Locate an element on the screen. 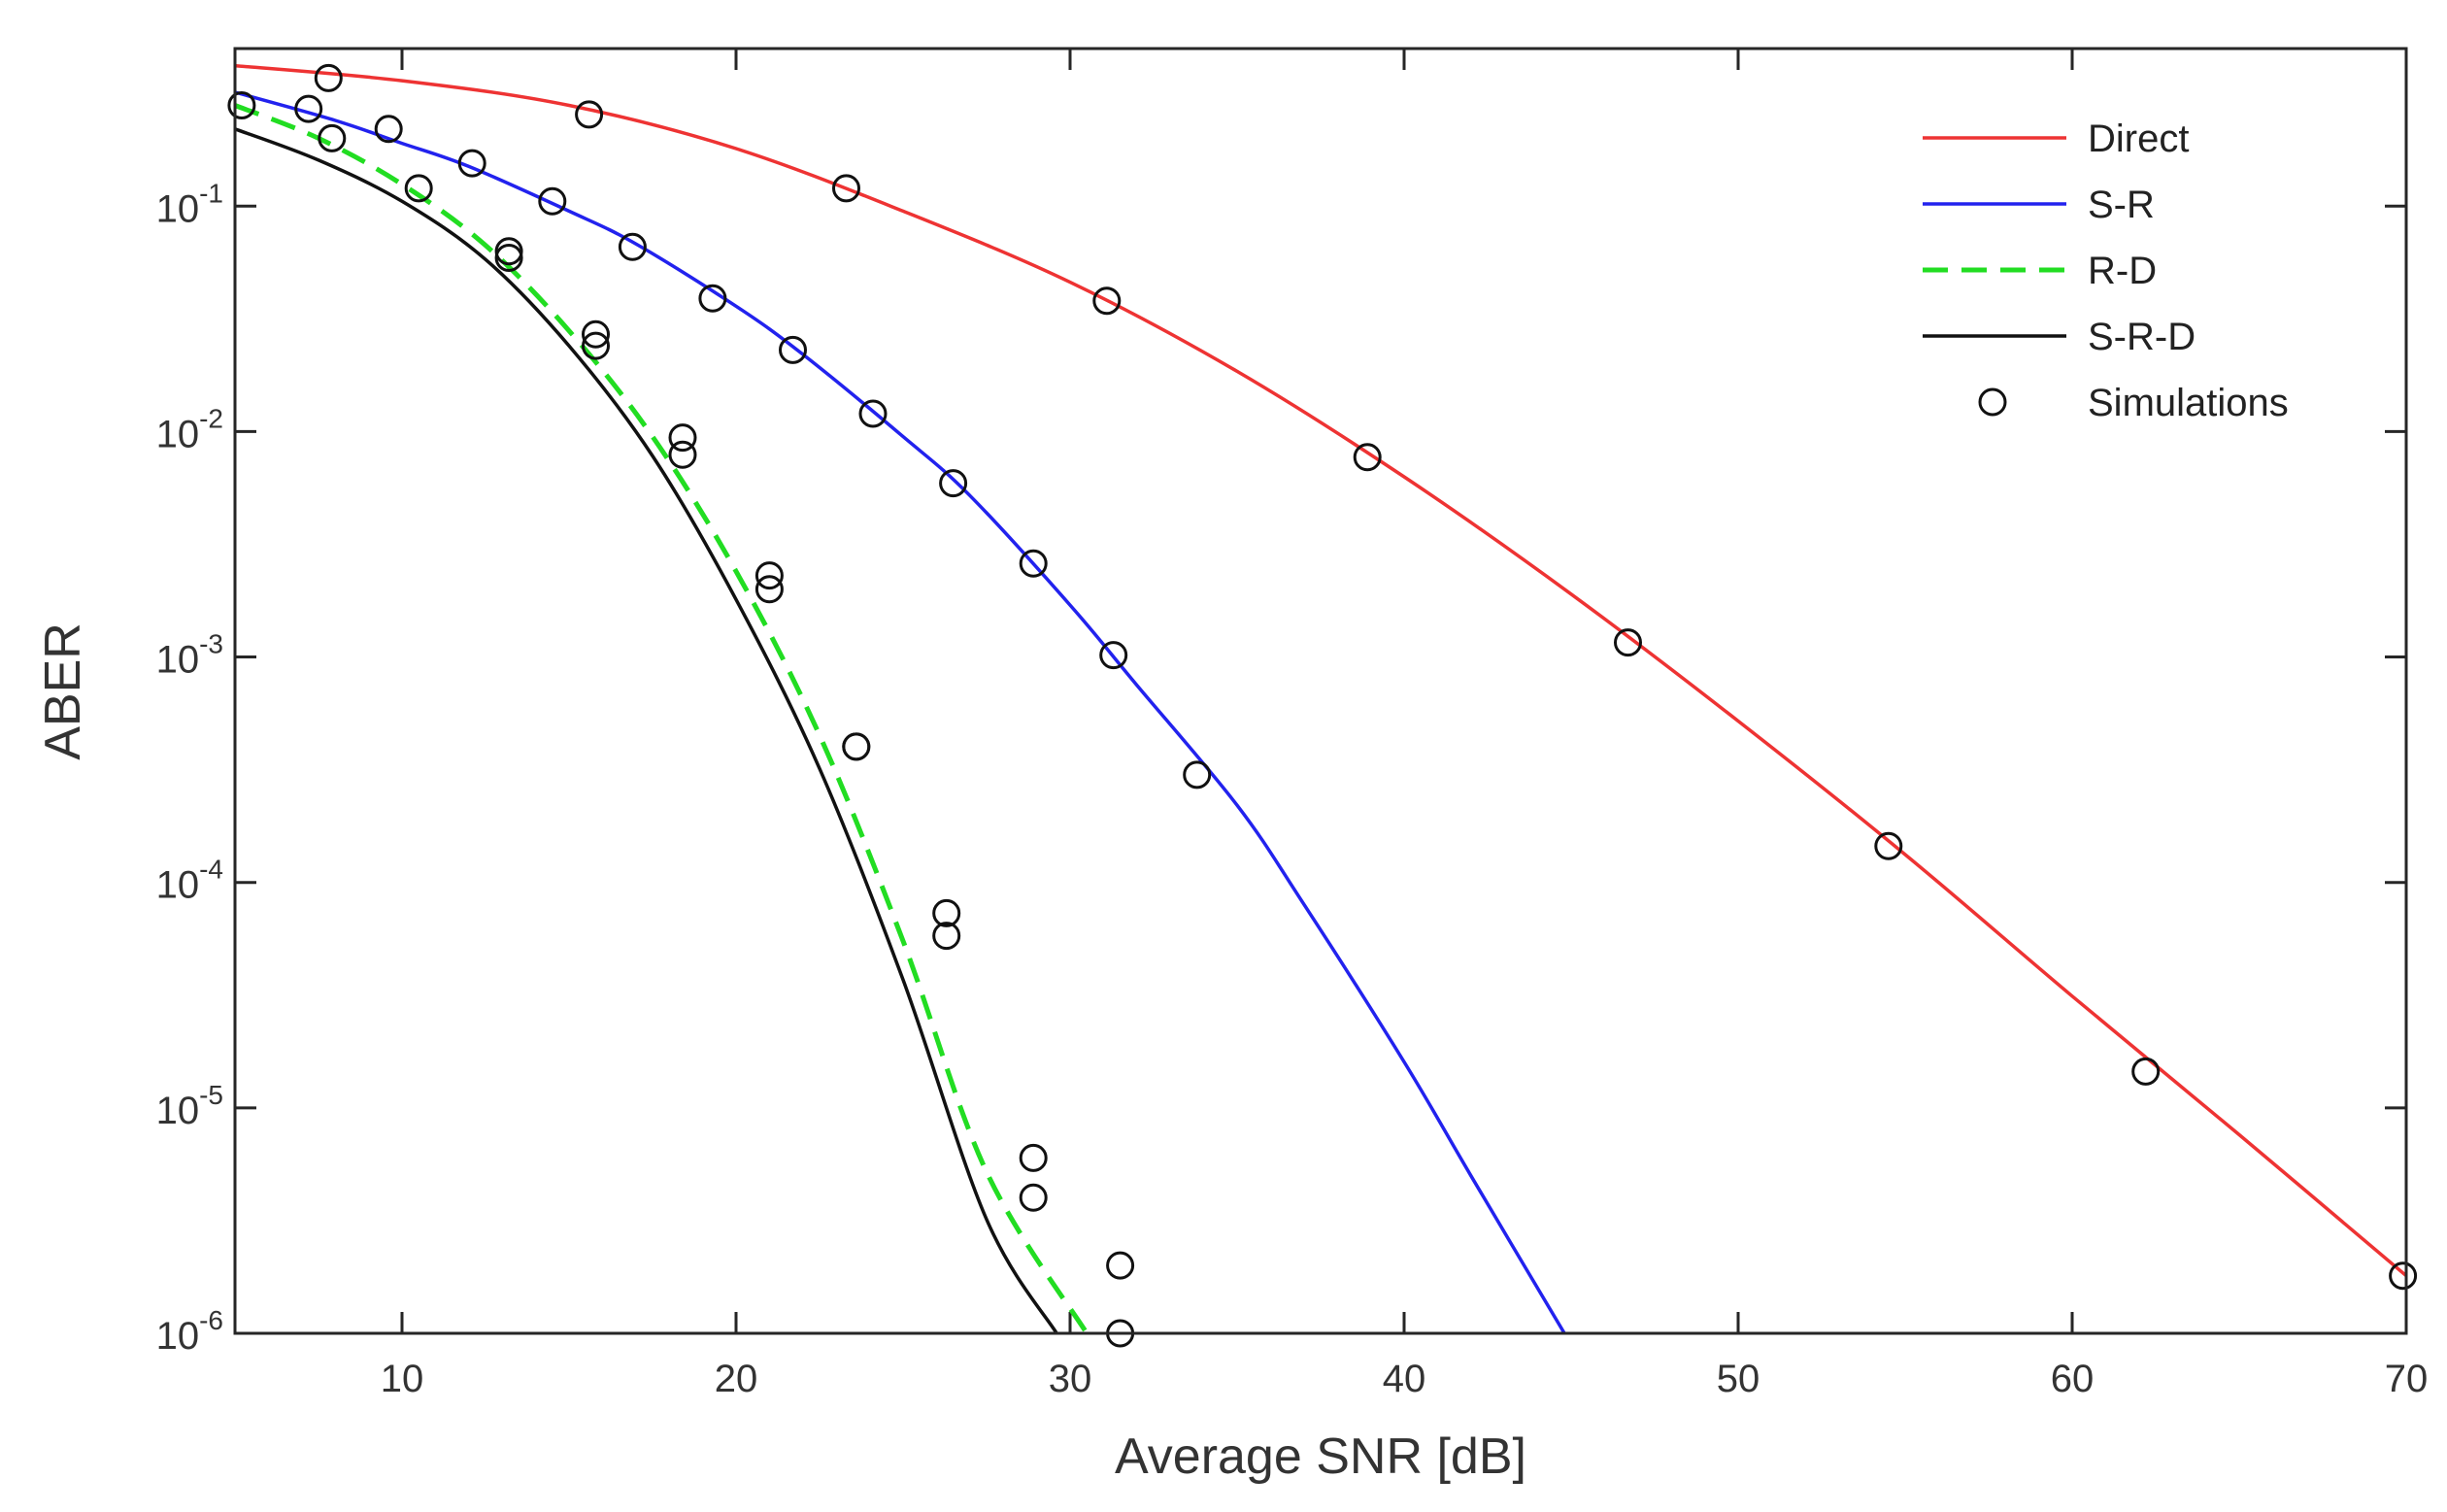 The image size is (2447, 1512). x-axis-label: Average SNR [dB] is located at coordinates (1320, 1456).